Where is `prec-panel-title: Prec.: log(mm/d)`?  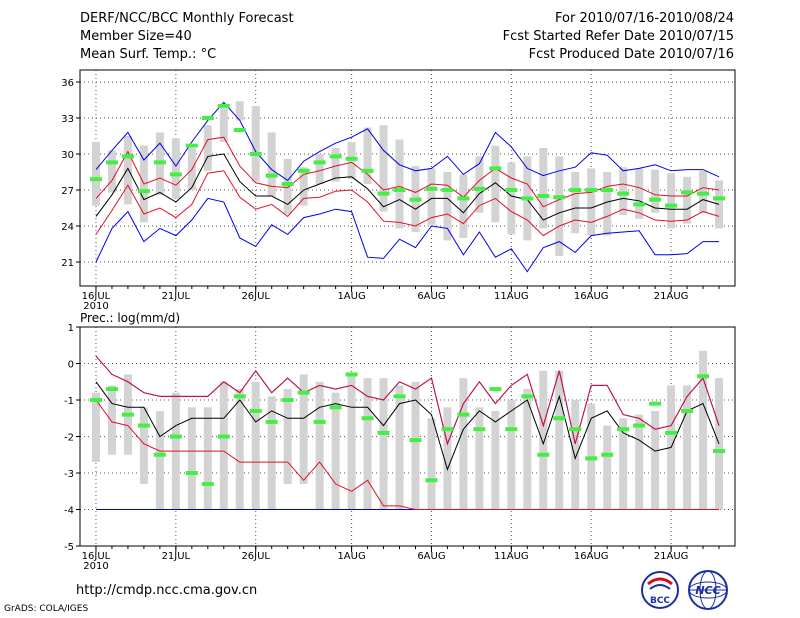
prec-panel-title: Prec.: log(mm/d) is located at coordinates (130, 318).